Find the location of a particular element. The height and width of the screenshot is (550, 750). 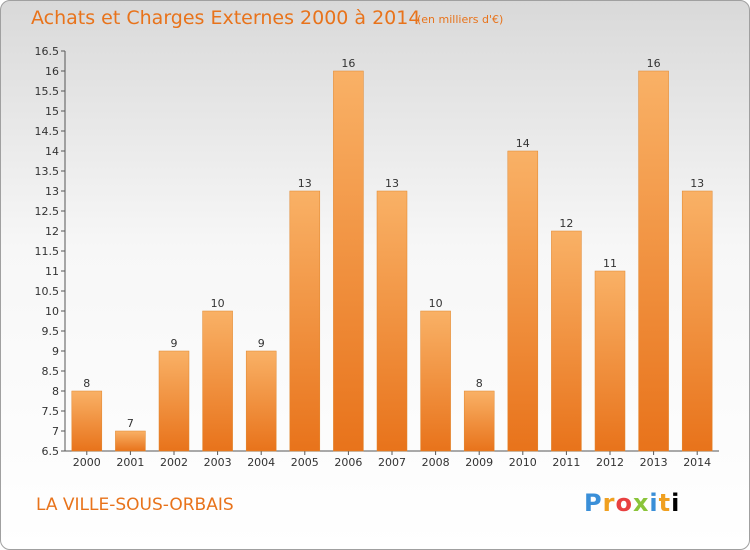

y-tick-label: 6.5 is located at coordinates (51, 451).